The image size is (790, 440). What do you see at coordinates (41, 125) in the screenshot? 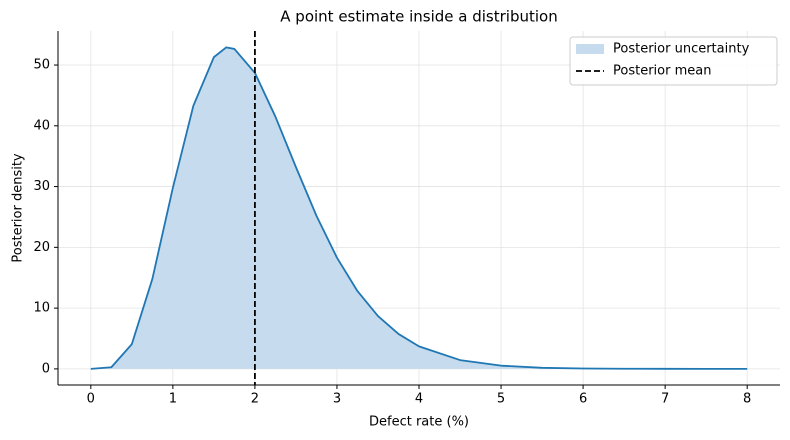
I see `y-tick-label: 40` at bounding box center [41, 125].